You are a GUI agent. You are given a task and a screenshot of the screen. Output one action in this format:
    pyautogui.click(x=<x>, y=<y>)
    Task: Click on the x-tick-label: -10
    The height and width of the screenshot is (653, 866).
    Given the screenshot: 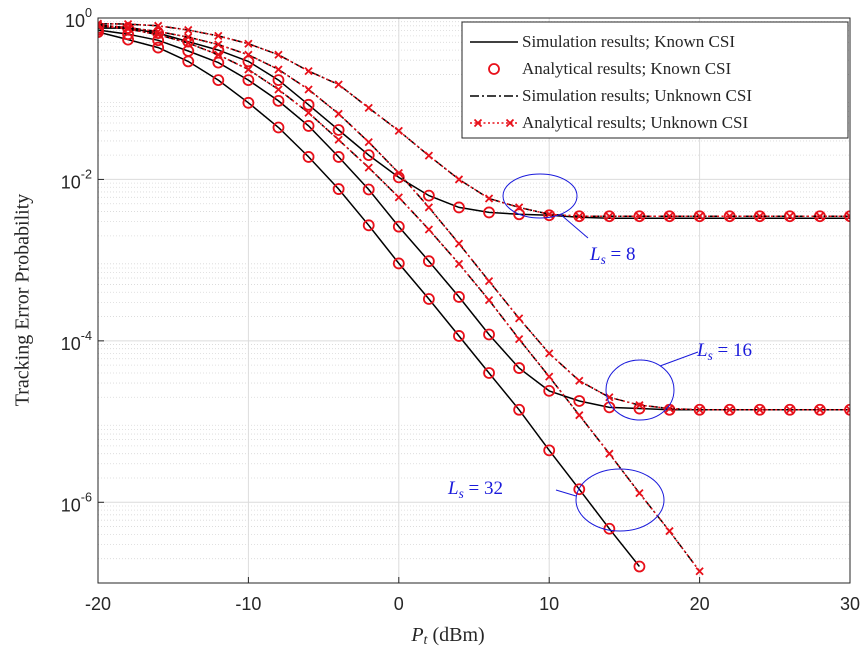 What is the action you would take?
    pyautogui.click(x=248, y=604)
    